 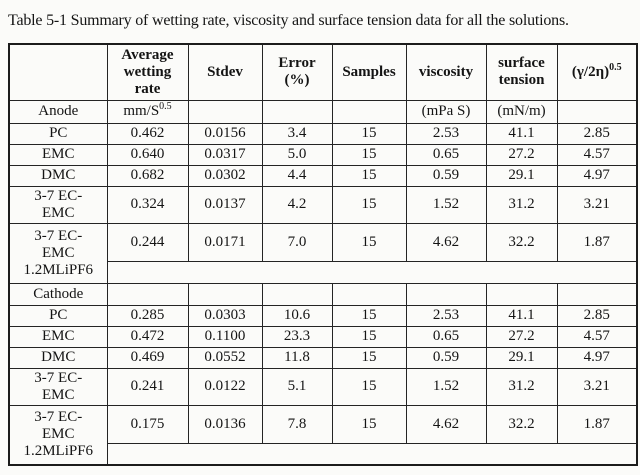 What do you see at coordinates (521, 175) in the screenshot?
I see `cell-value: 29.1` at bounding box center [521, 175].